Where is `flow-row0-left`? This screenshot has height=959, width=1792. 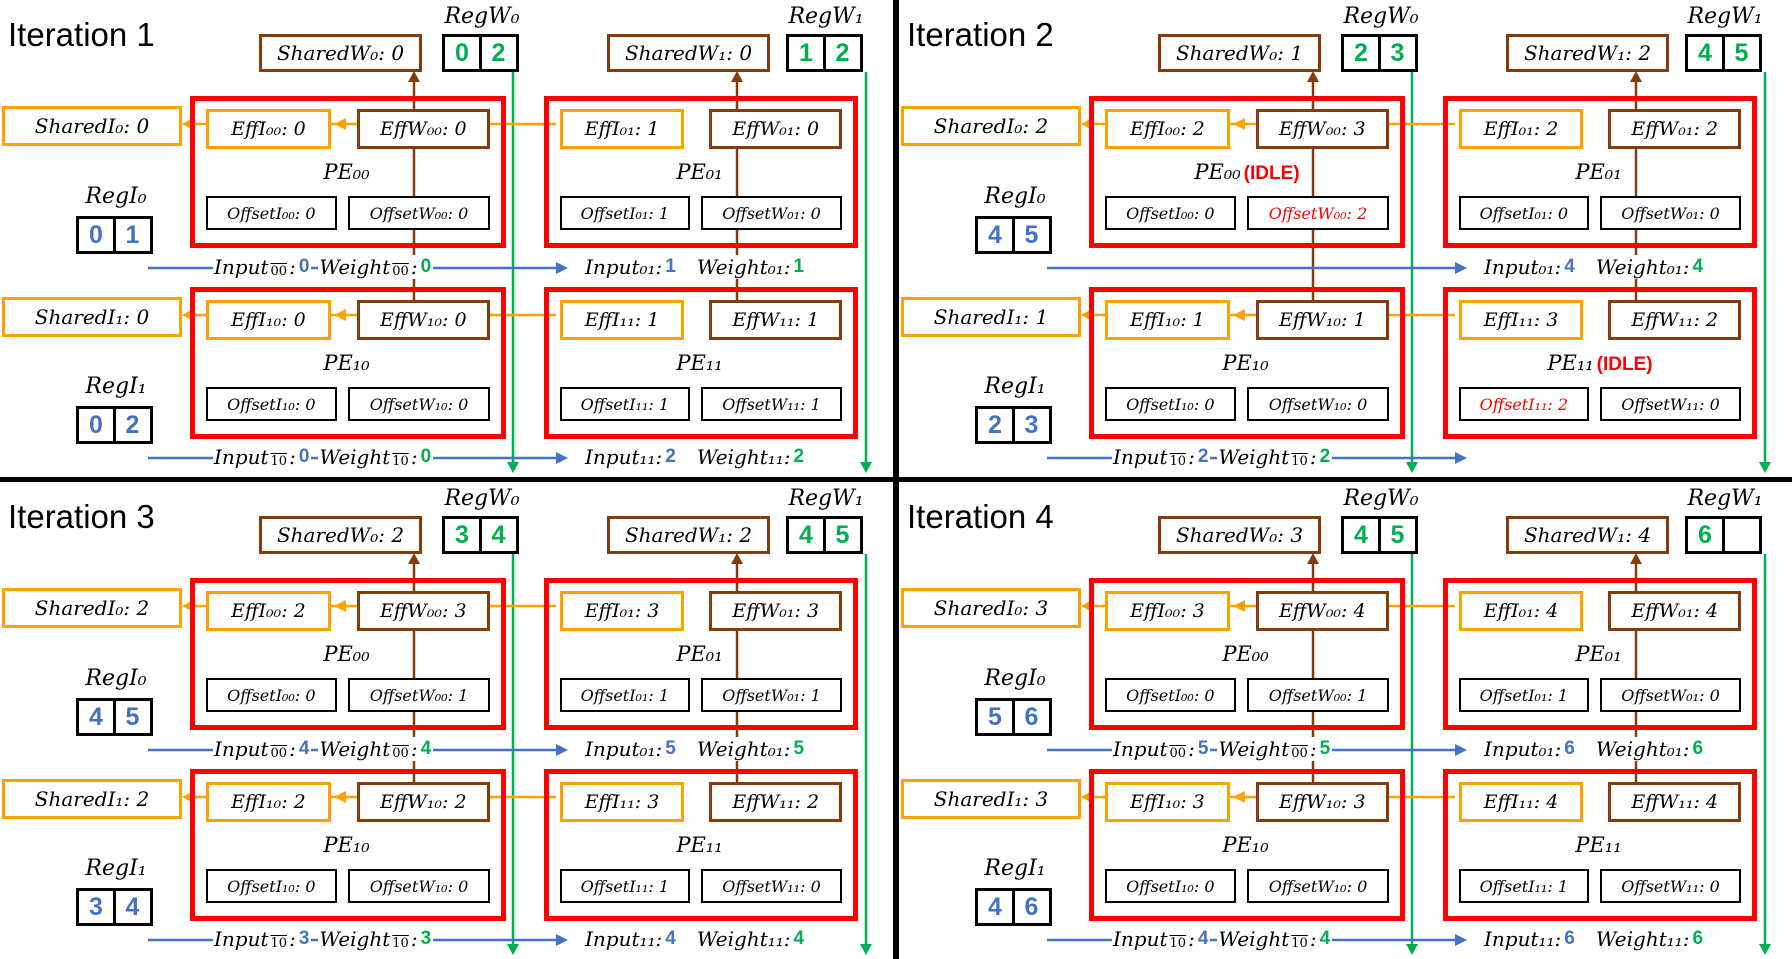
flow-row0-left is located at coordinates (1115, 267).